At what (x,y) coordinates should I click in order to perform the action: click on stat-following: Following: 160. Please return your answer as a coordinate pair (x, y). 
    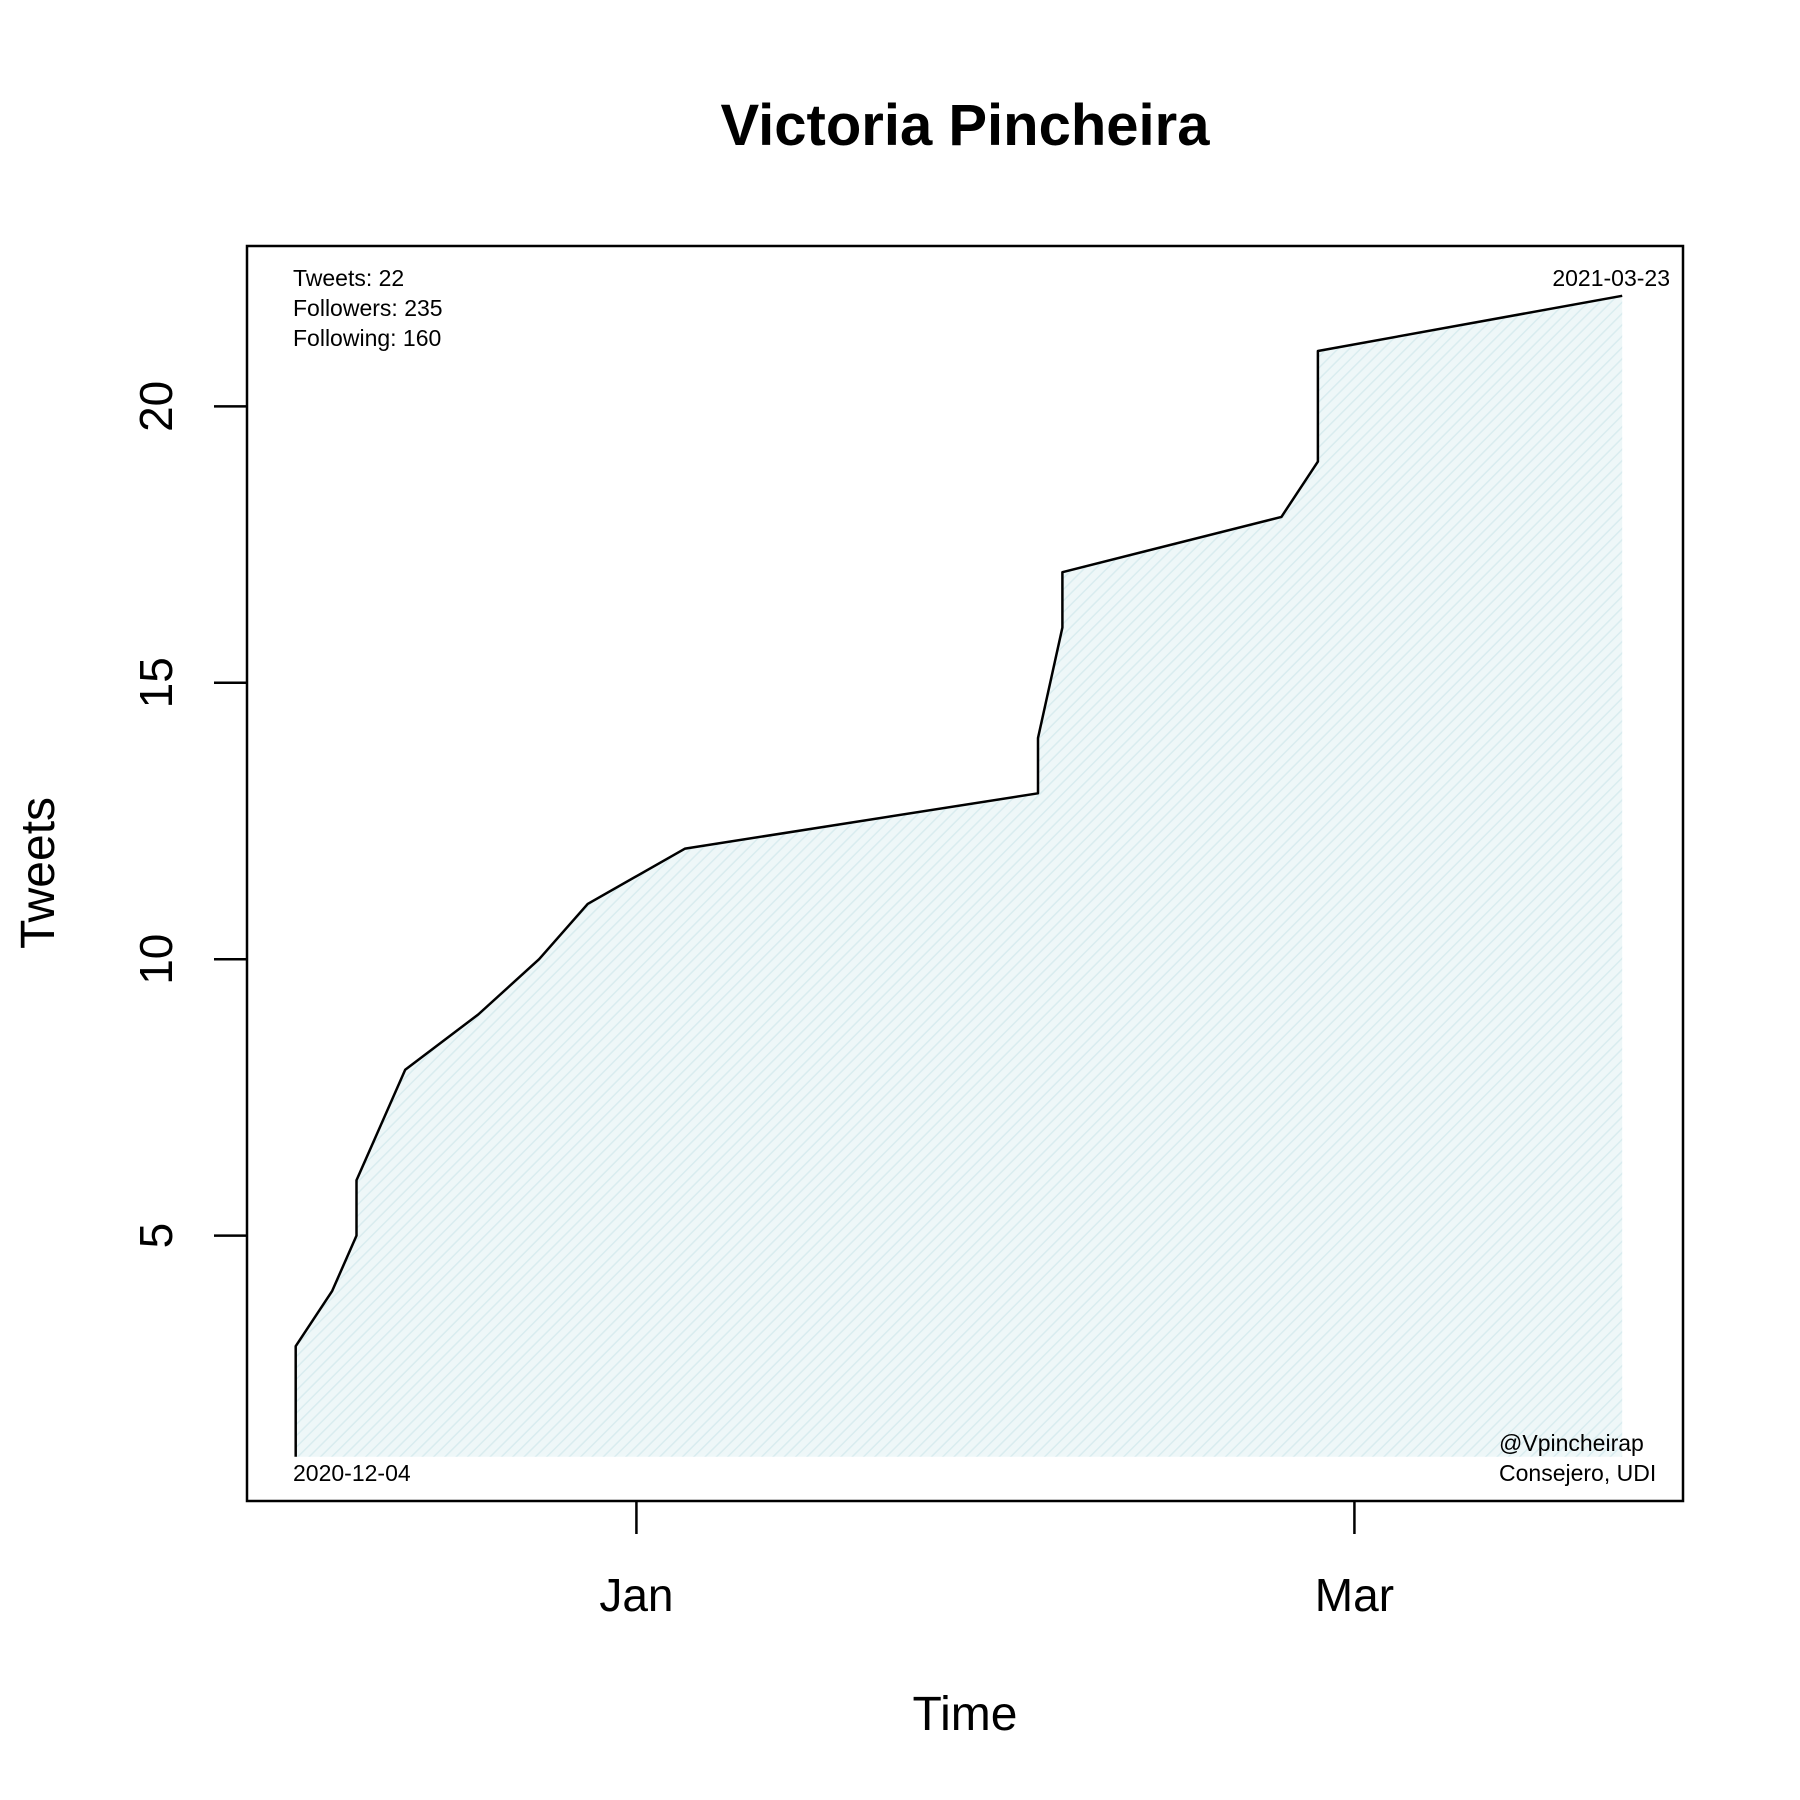
    Looking at the image, I should click on (367, 338).